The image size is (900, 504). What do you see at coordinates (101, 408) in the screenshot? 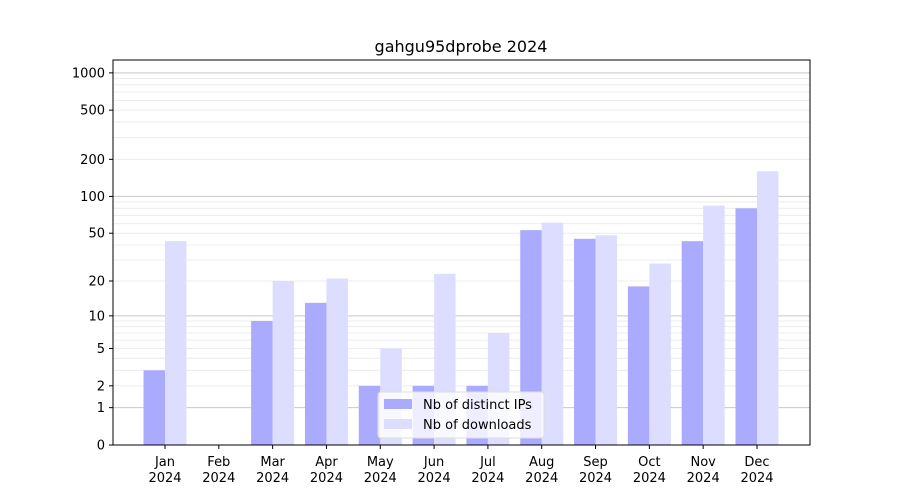
I see `y-tick-label: 1` at bounding box center [101, 408].